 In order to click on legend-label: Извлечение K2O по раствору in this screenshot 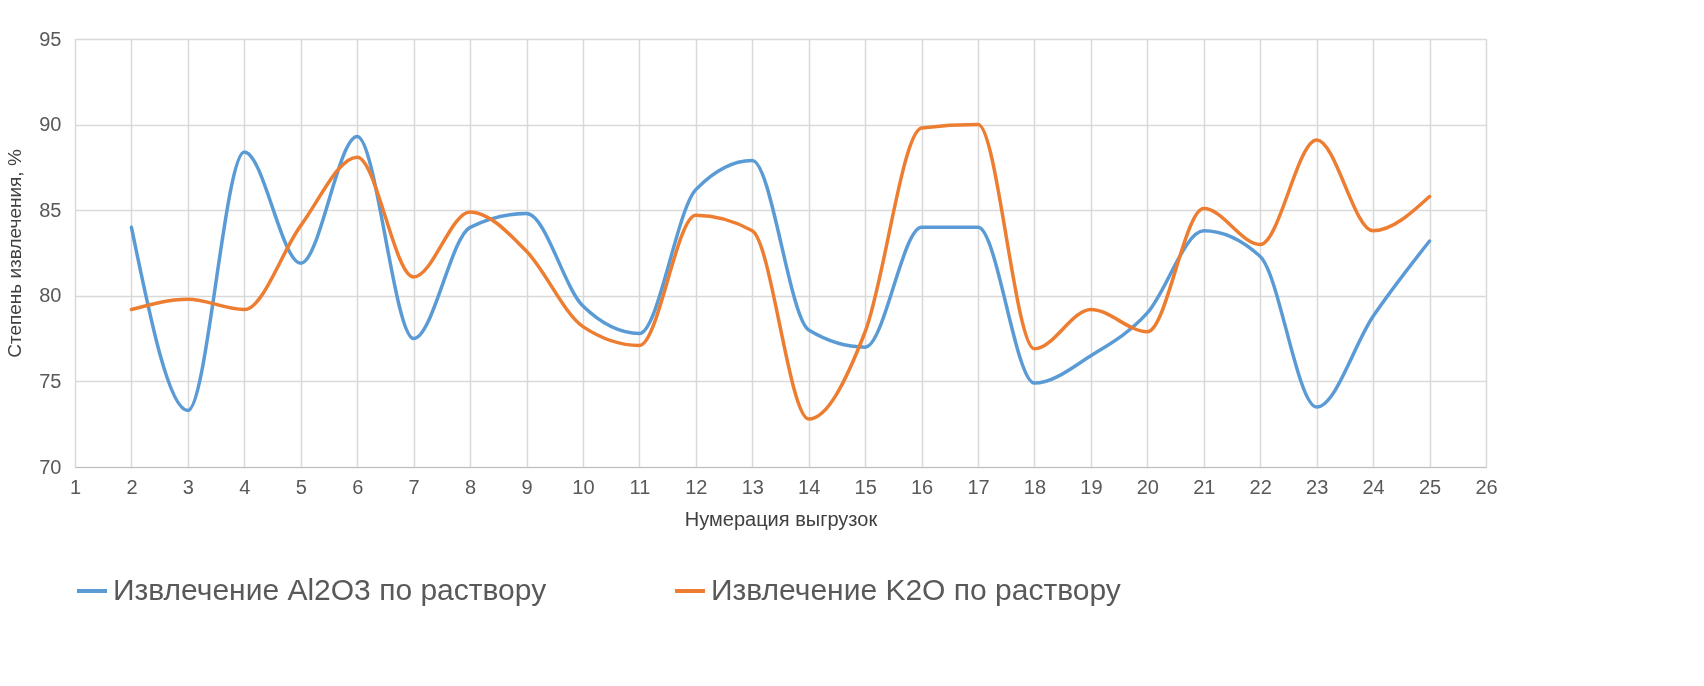, I will do `click(916, 589)`.